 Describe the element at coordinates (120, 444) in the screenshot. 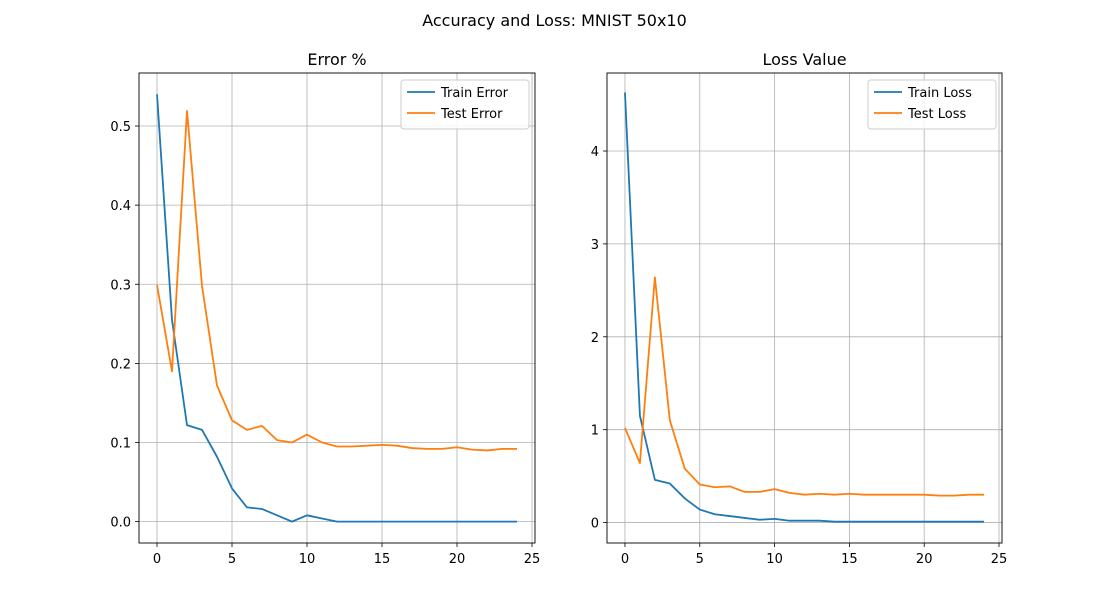

I see `y-tick-label: 0.1` at that location.